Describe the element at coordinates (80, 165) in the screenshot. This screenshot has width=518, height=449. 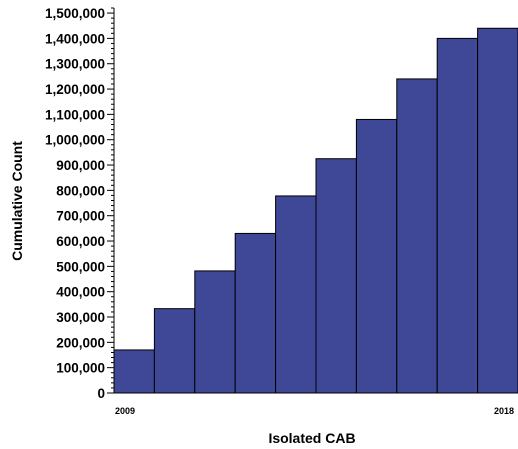
I see `y-tick-label: 900,000` at that location.